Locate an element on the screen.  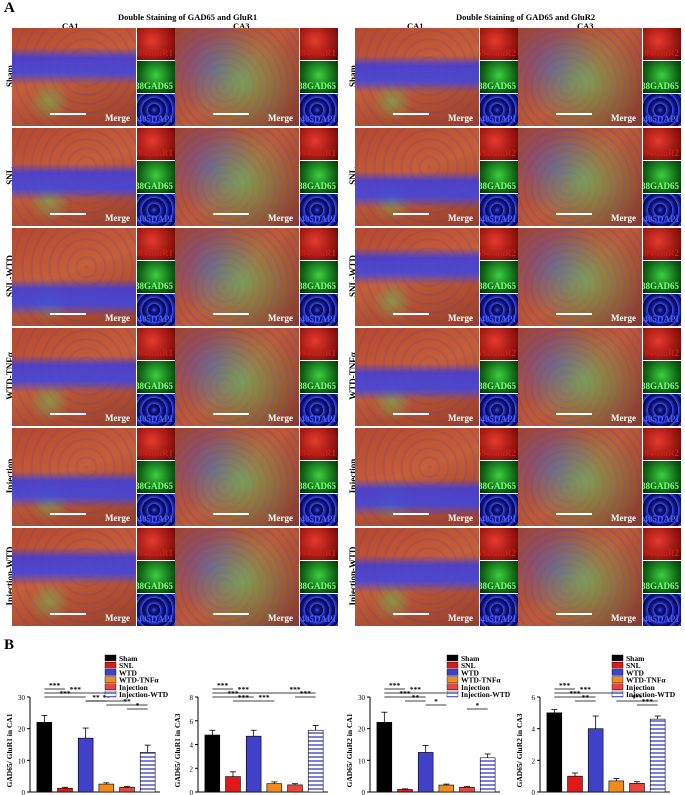
merge-image-ca3-injection-wtd: Merge is located at coordinates (237, 577).